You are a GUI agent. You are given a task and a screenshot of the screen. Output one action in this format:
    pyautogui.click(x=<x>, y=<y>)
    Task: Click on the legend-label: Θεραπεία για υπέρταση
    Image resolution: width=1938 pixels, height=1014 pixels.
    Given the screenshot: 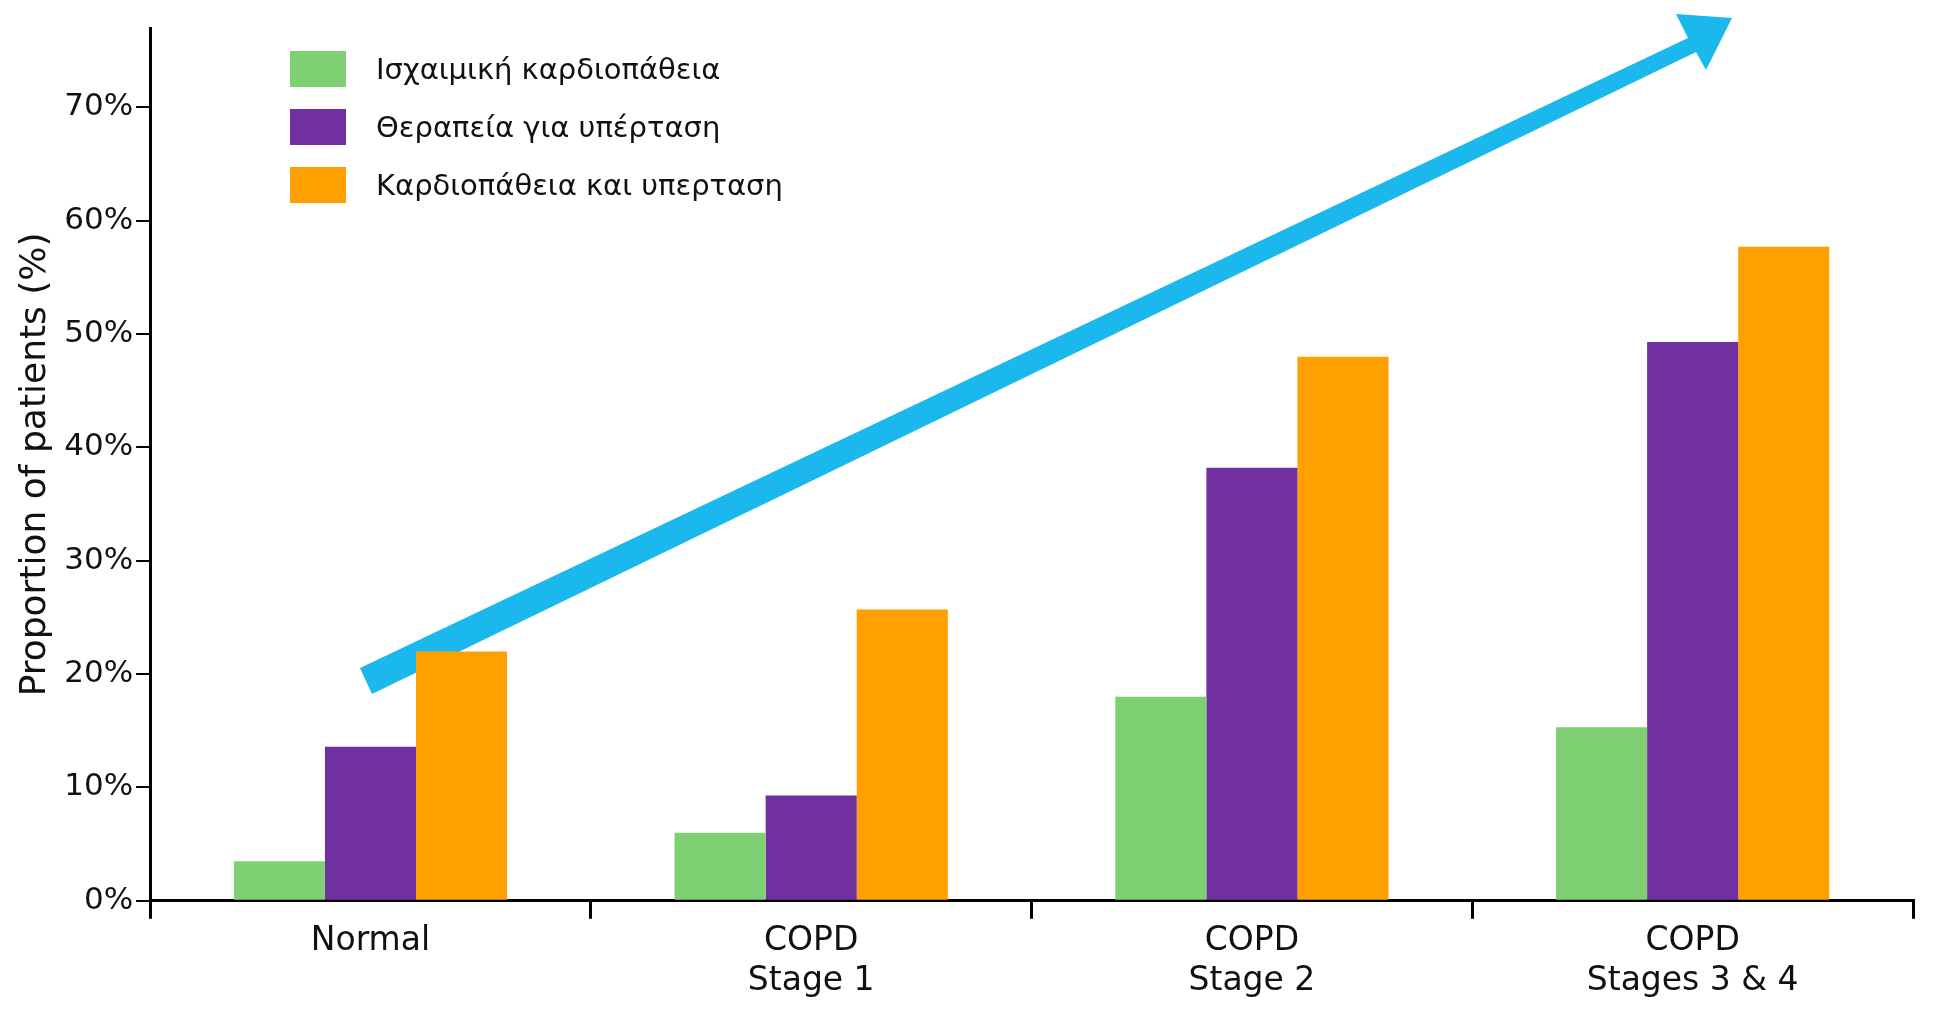 What is the action you would take?
    pyautogui.click(x=548, y=127)
    